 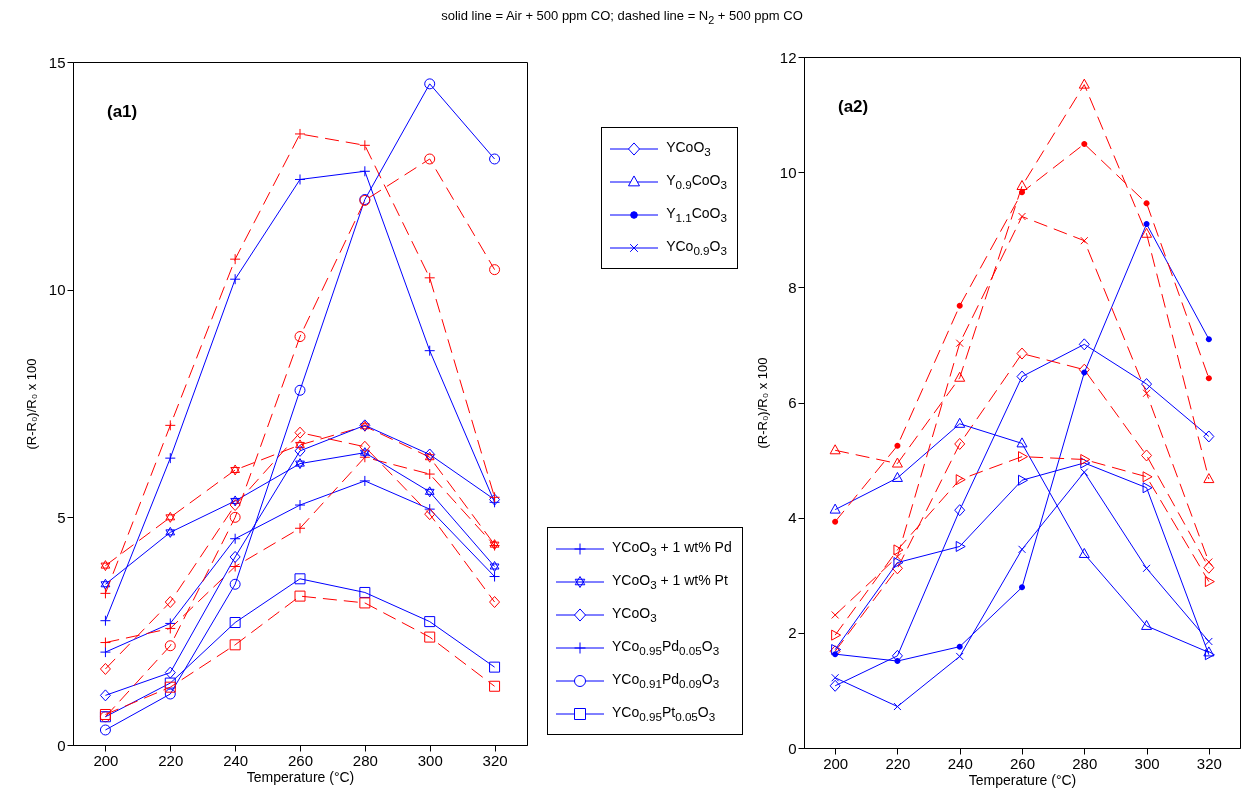 I want to click on annotation: (a2), so click(x=853, y=107).